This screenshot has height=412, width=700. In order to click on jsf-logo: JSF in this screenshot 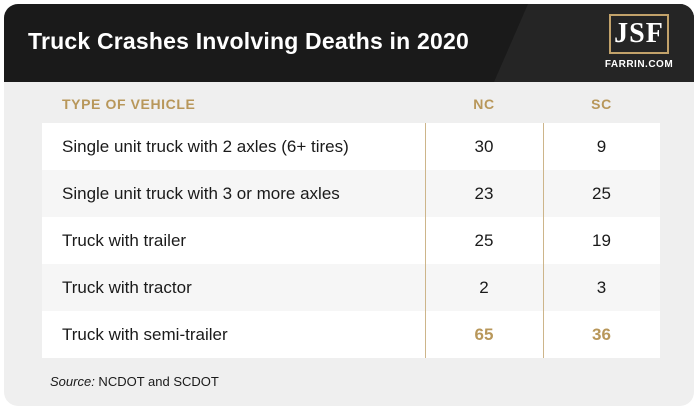, I will do `click(639, 34)`.